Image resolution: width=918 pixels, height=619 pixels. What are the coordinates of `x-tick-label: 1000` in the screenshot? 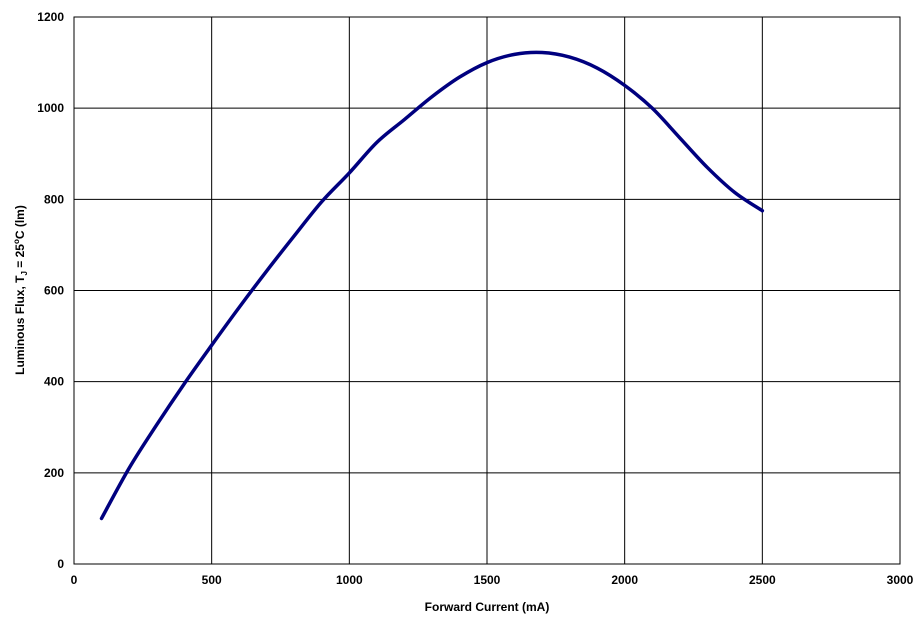 It's located at (349, 580).